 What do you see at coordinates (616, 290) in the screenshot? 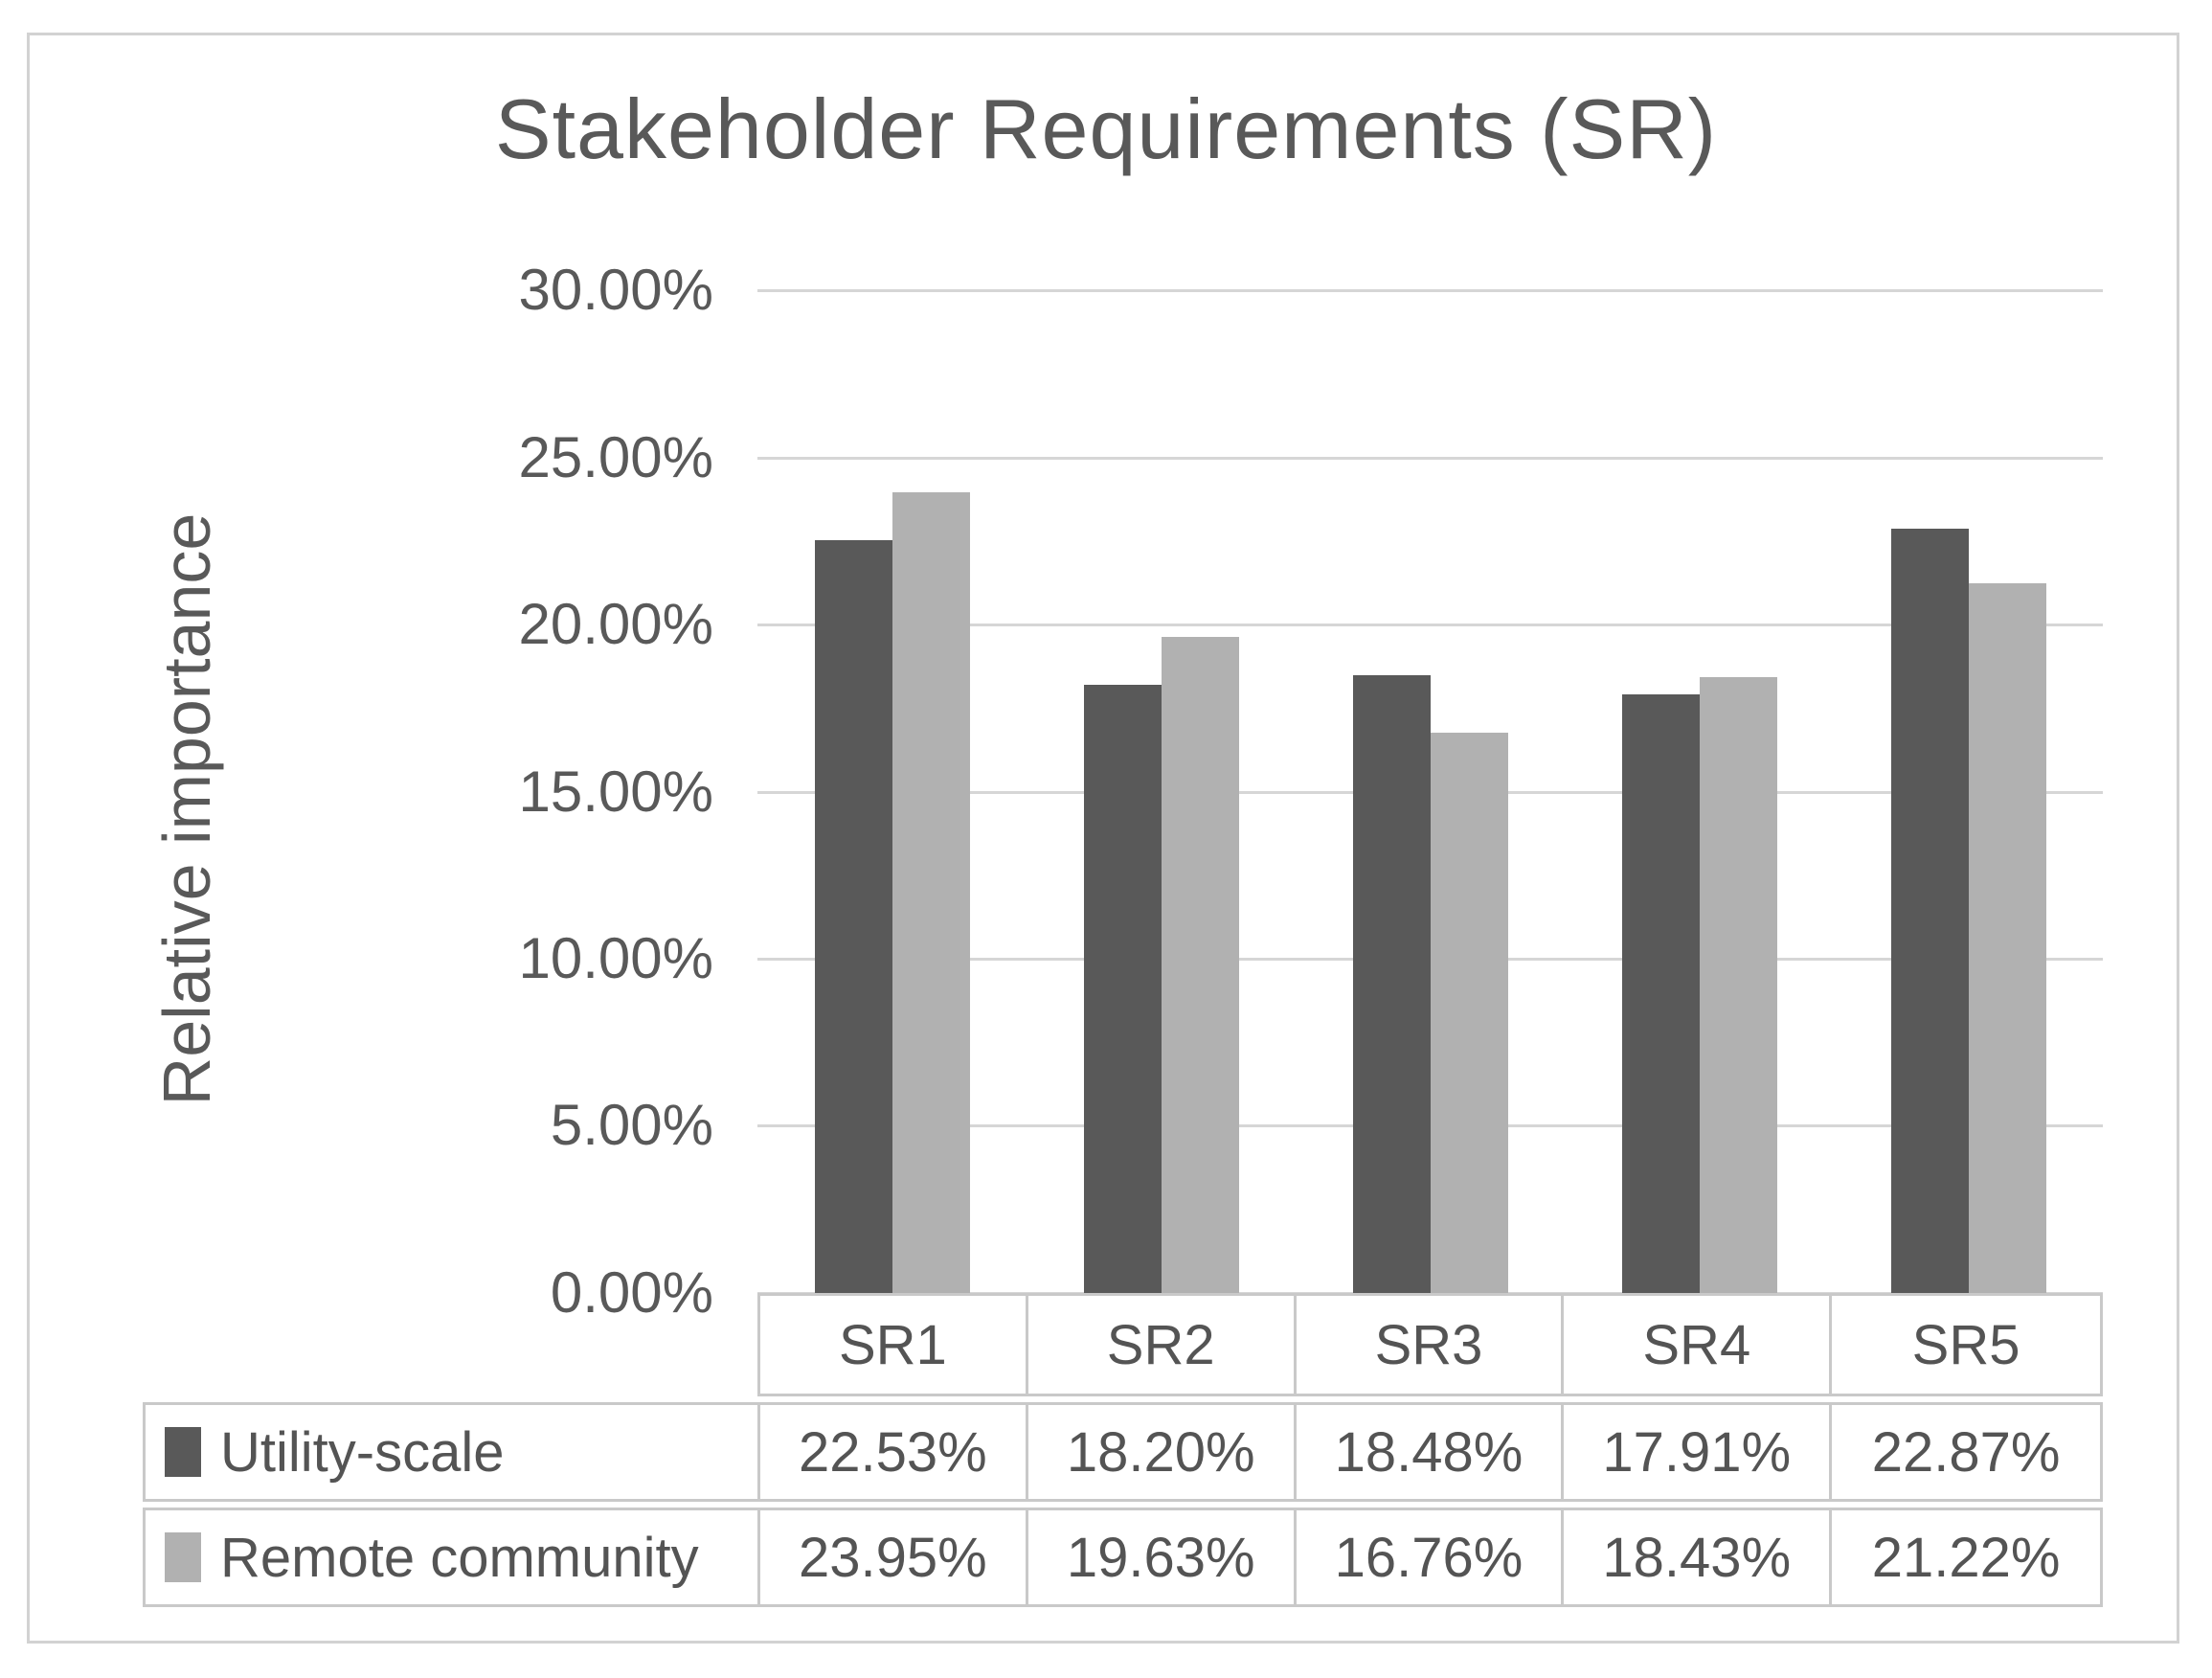
I see `y-tick-label: 30.00%` at bounding box center [616, 290].